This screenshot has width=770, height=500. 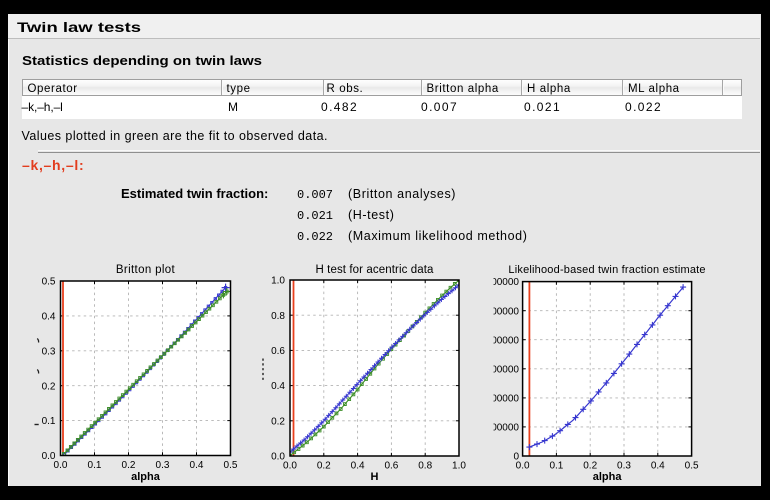 What do you see at coordinates (375, 477) in the screenshot?
I see `svg-text: H` at bounding box center [375, 477].